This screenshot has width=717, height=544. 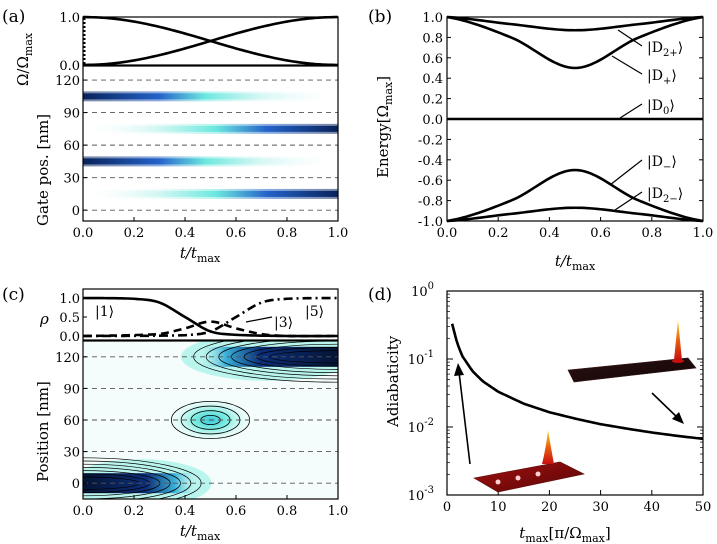 What do you see at coordinates (600, 233) in the screenshot?
I see `b-xtick-label-3: 0.6` at bounding box center [600, 233].